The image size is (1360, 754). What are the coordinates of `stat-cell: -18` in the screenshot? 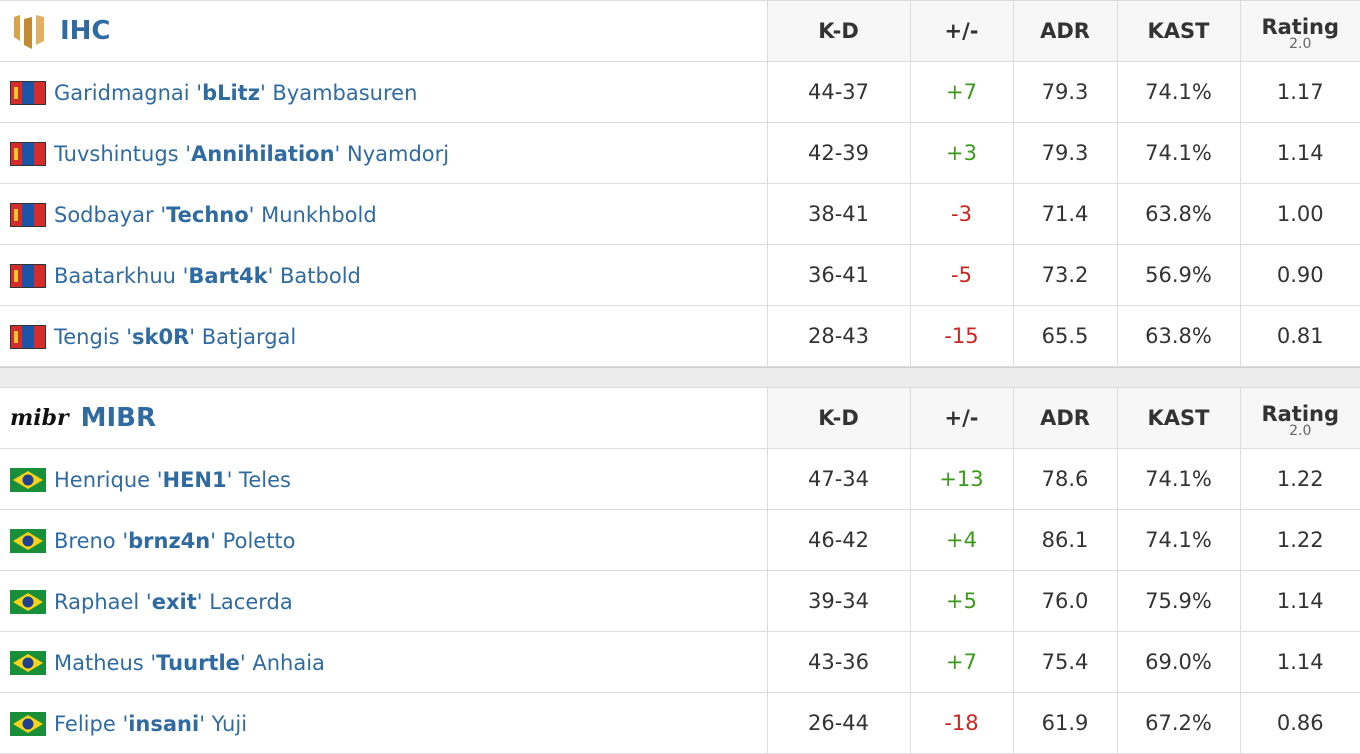 It's located at (961, 723).